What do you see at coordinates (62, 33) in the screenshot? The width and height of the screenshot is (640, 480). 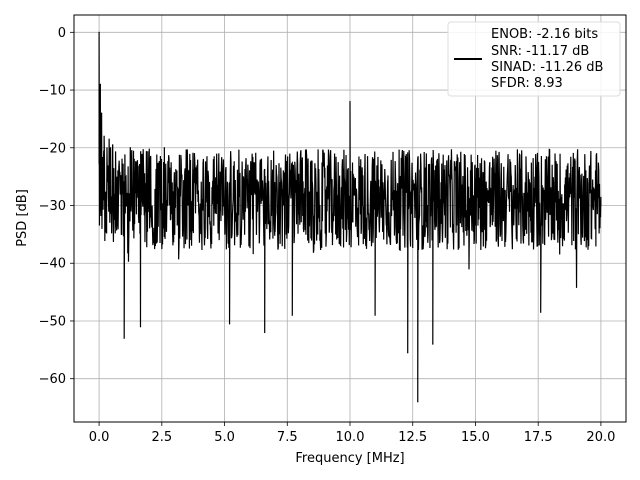 I see `y-tick-label: 0` at bounding box center [62, 33].